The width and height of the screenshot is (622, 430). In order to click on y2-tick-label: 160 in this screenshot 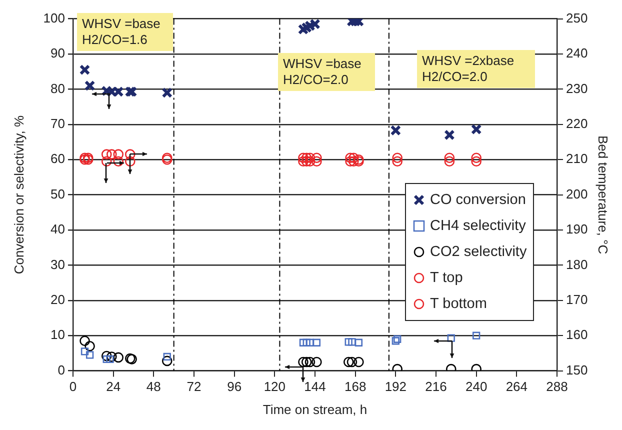, I will do `click(577, 334)`.